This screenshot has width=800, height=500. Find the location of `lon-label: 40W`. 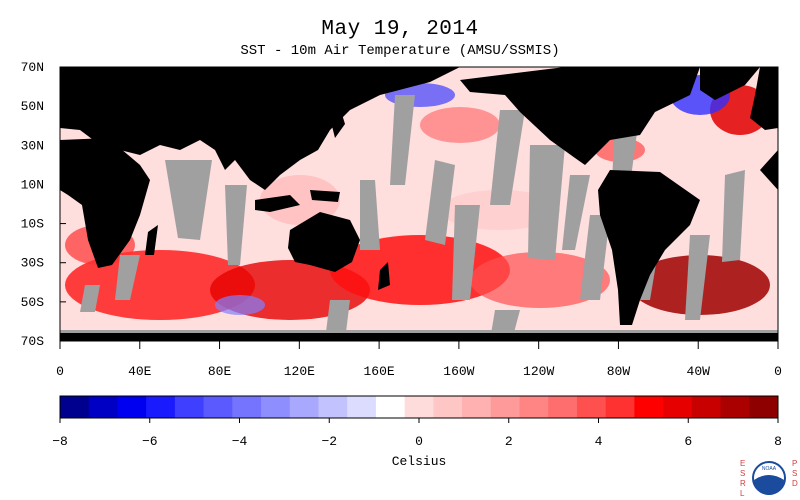

lon-label: 40W is located at coordinates (699, 371).